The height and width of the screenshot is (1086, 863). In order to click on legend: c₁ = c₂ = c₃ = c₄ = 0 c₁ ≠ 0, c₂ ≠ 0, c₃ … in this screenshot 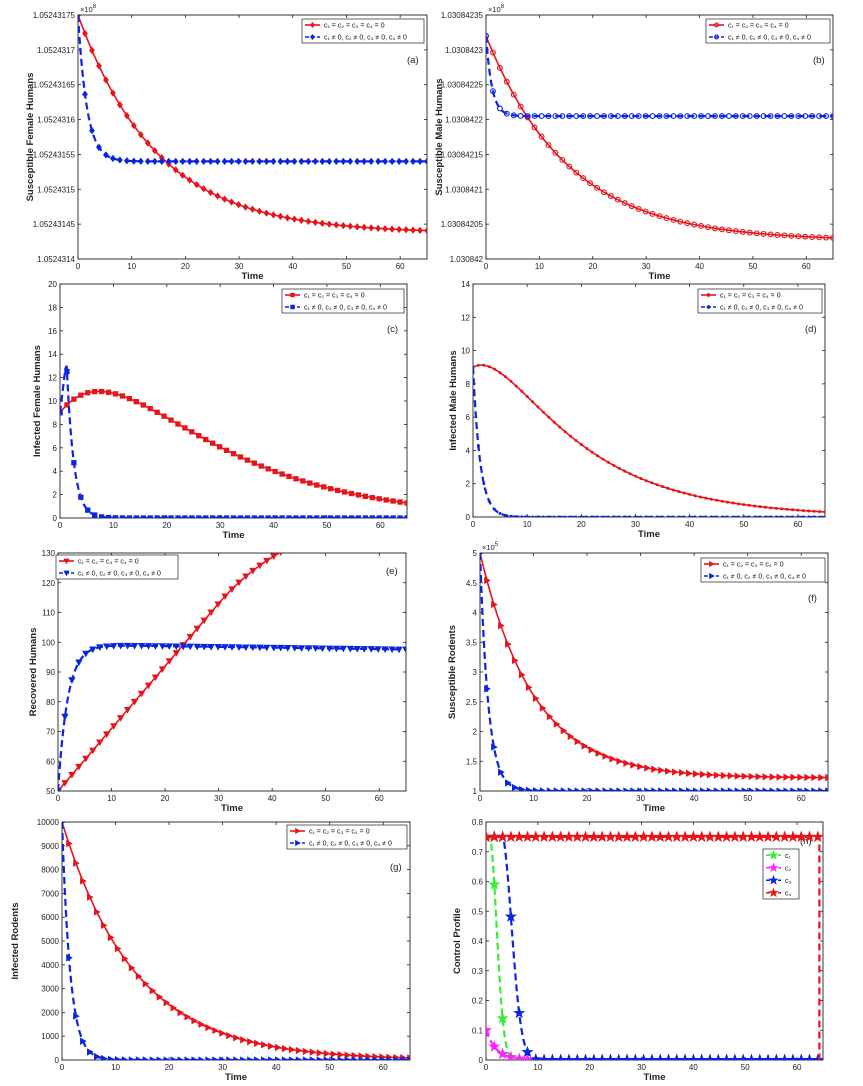, I will do `click(117, 567)`.